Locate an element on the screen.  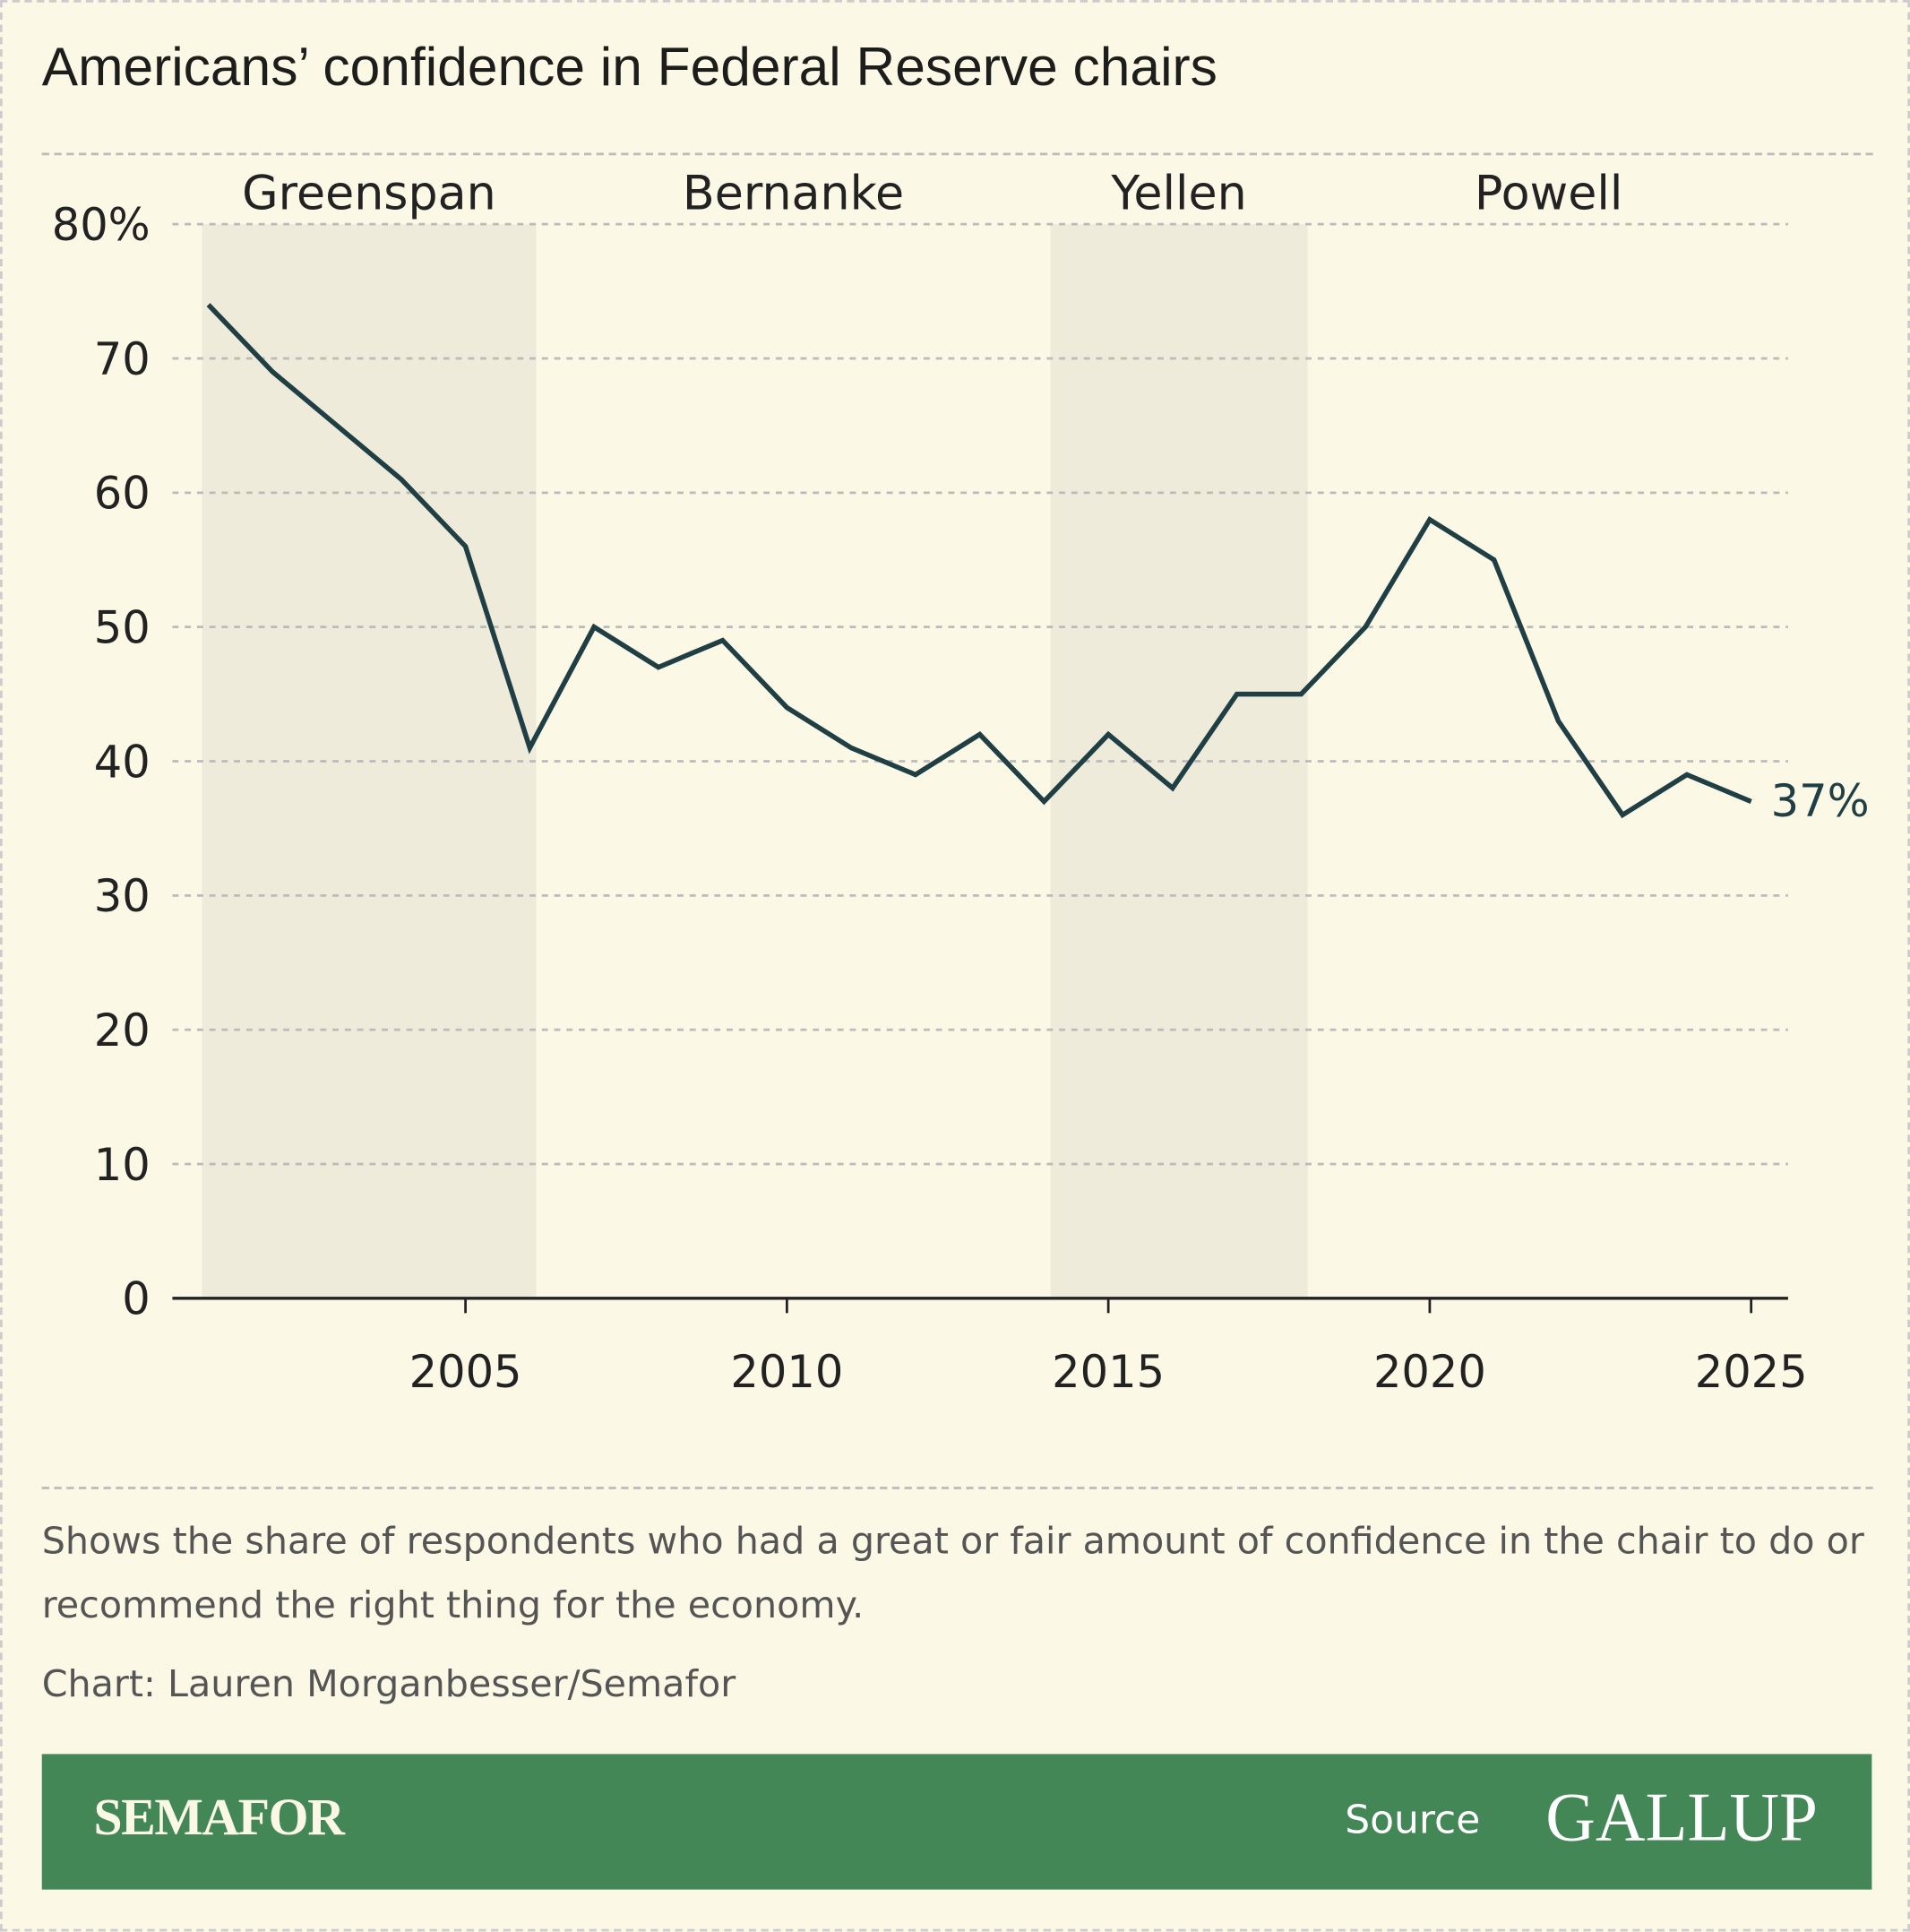
y-tick-label: 60 is located at coordinates (122, 494).